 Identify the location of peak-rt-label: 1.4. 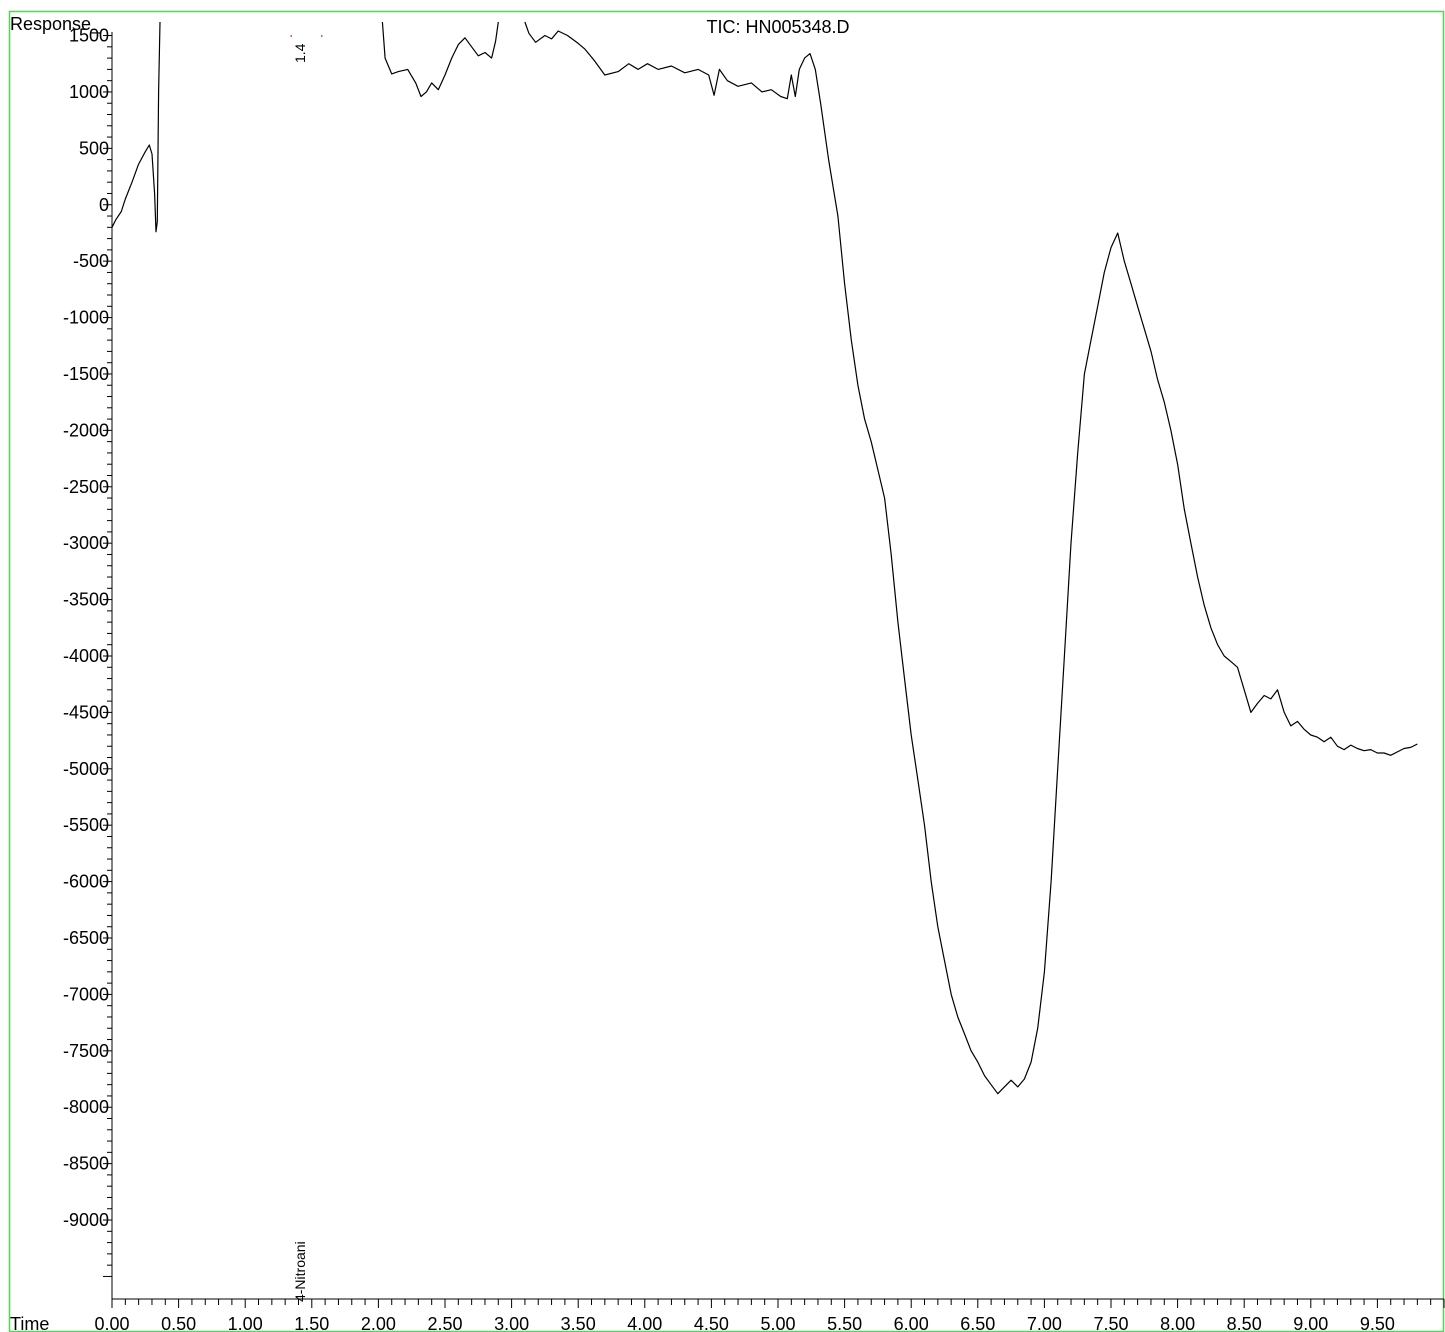
(300, 53).